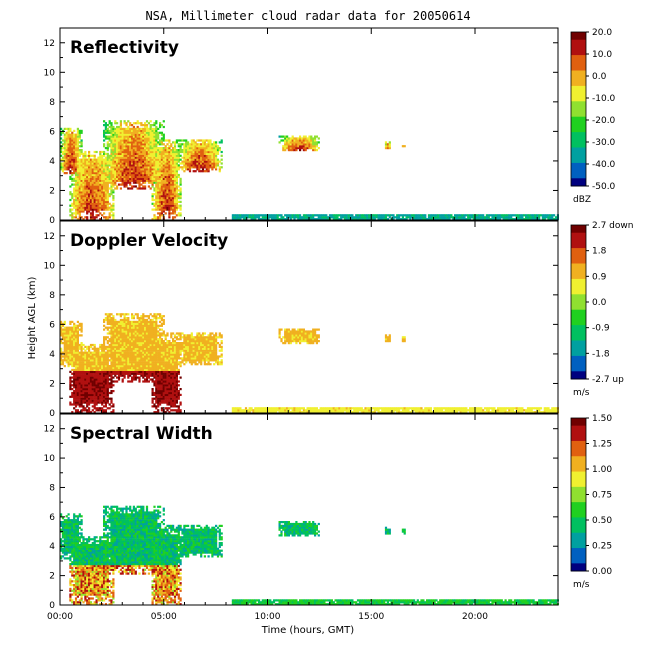 Image resolution: width=650 pixels, height=650 pixels. I want to click on colorbar-tick-label: -20.0, so click(604, 121).